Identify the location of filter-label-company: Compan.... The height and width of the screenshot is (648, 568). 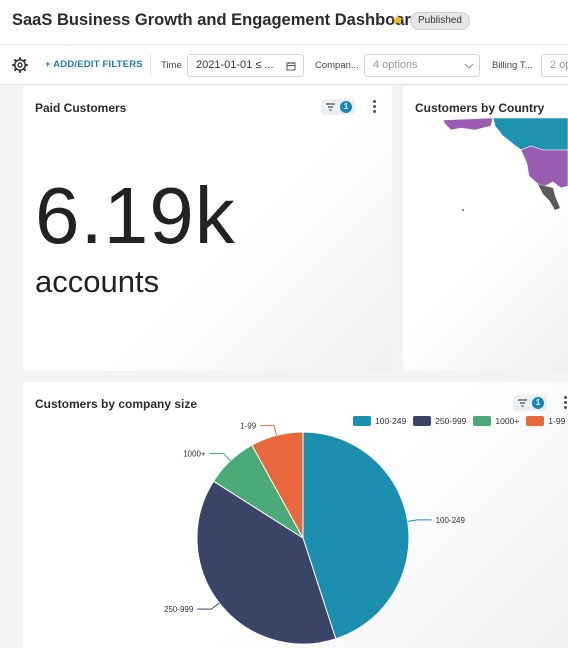
(337, 65).